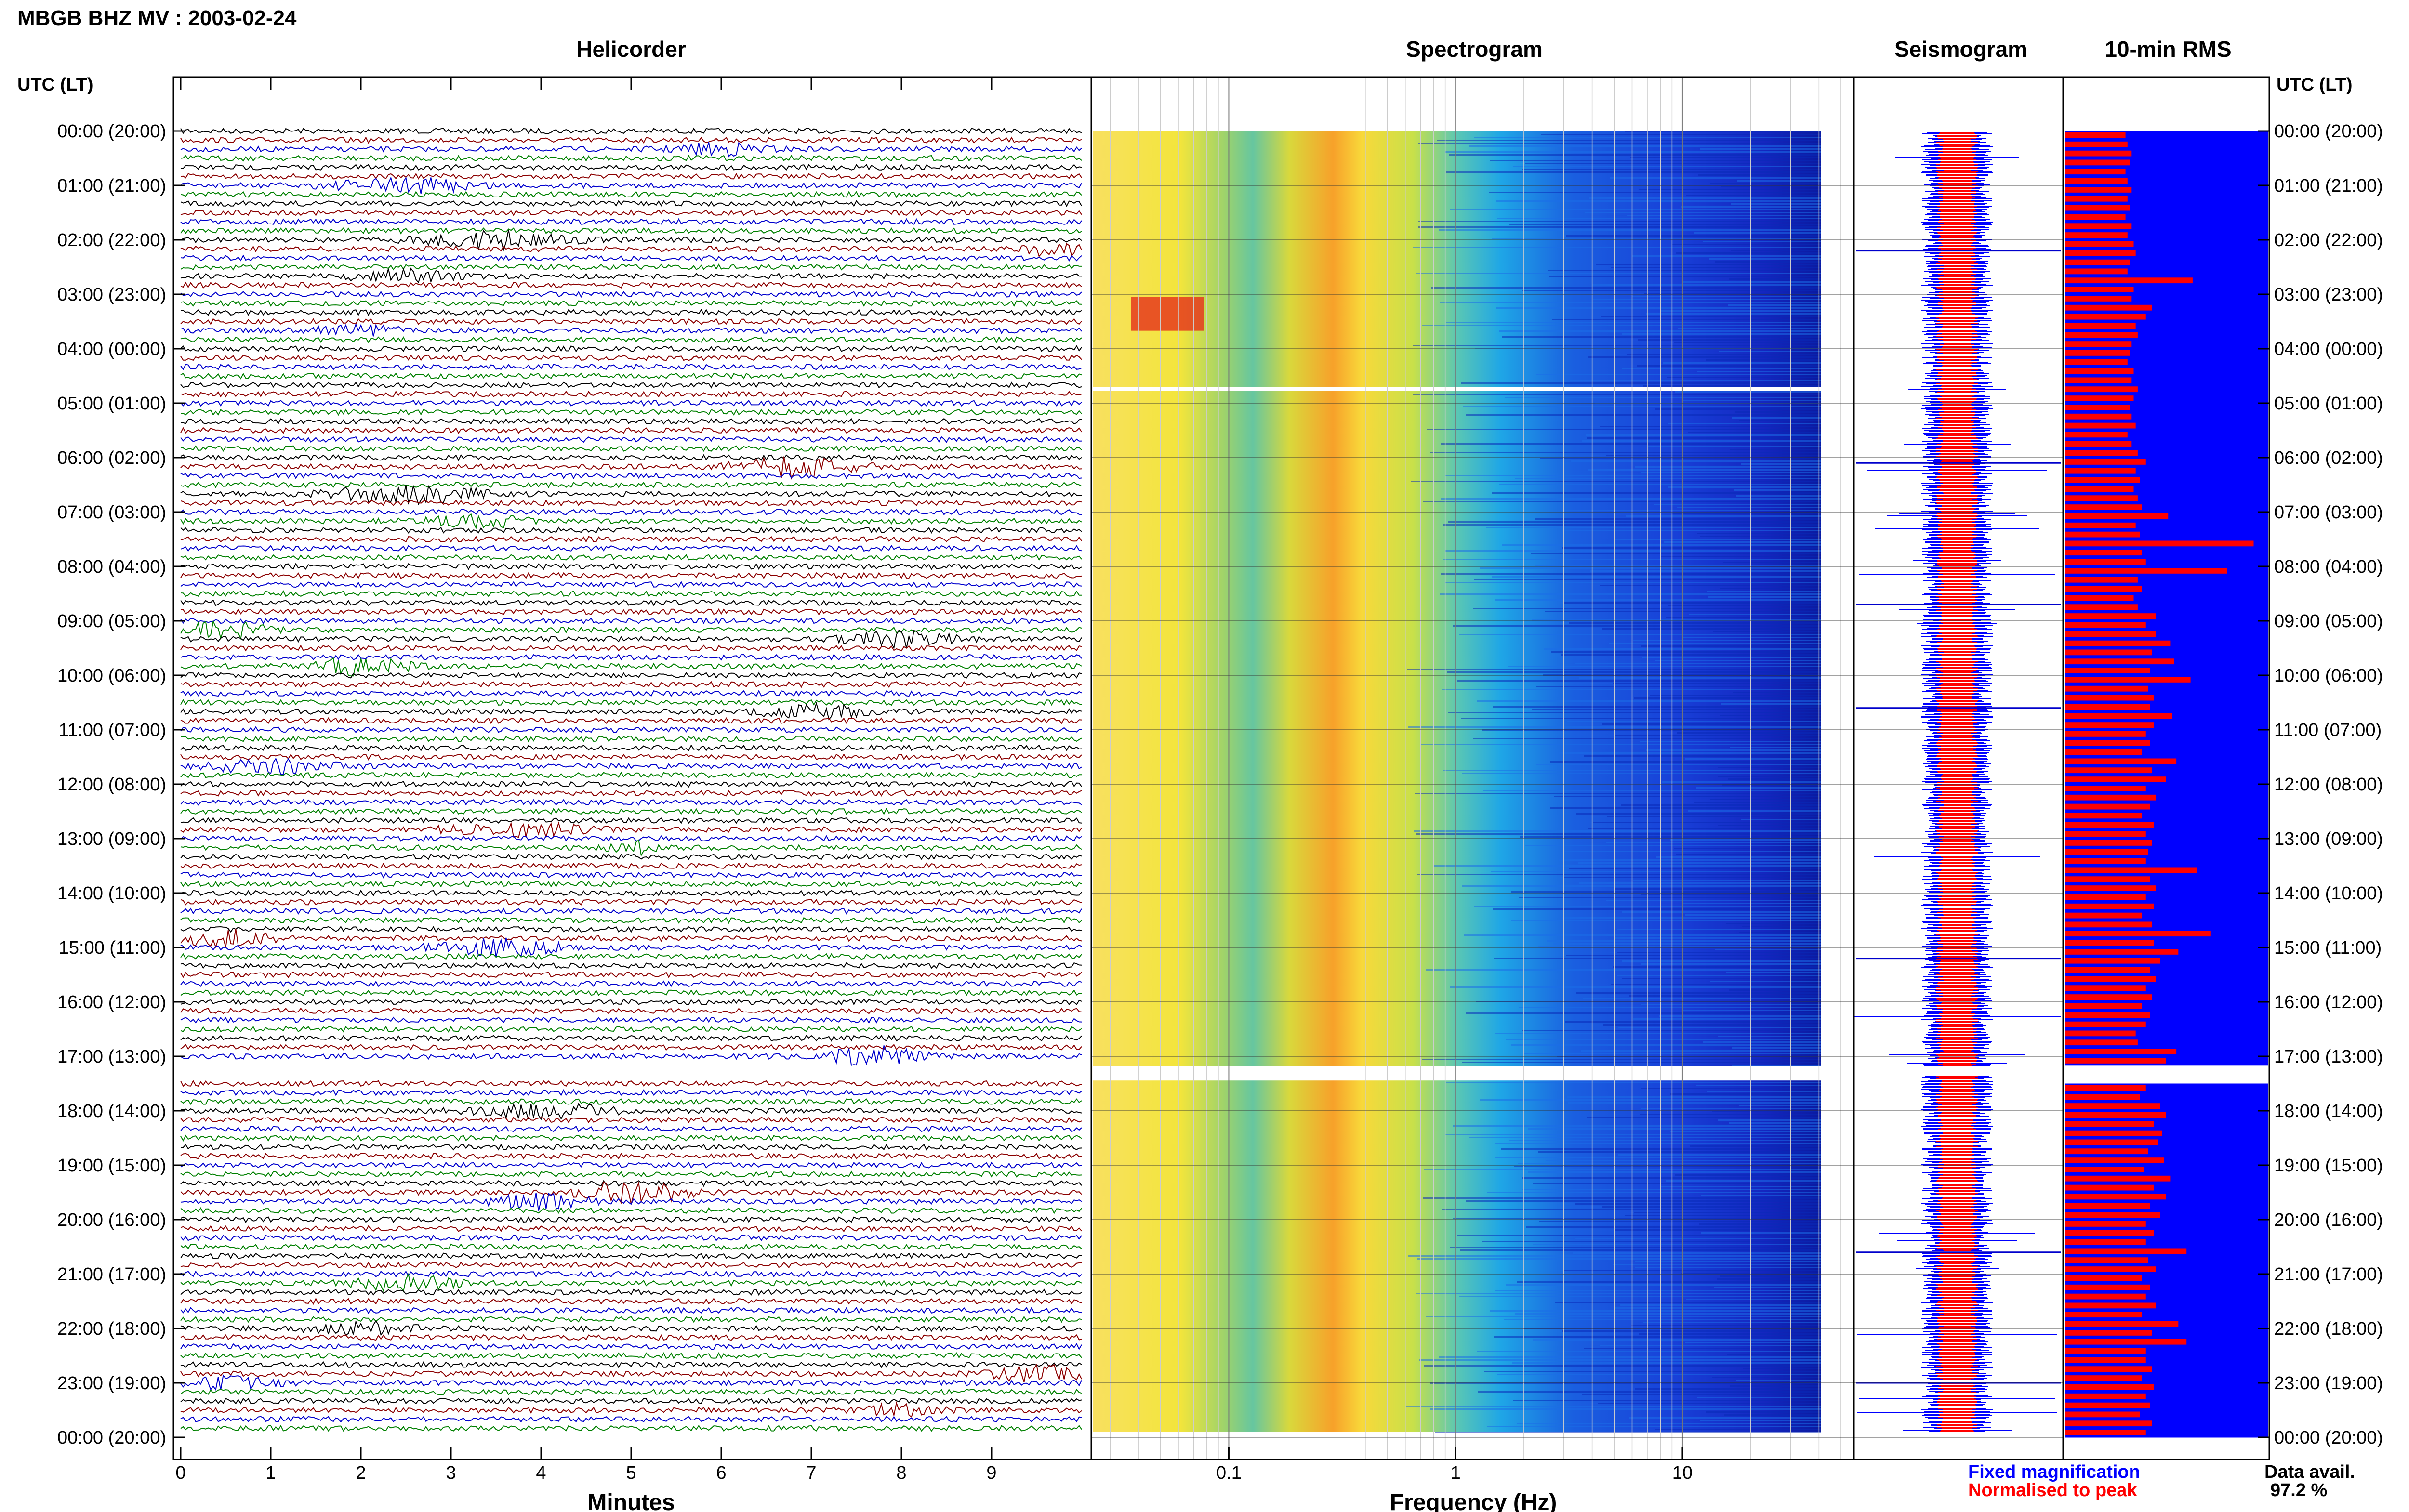 This screenshot has height=1512, width=2409. What do you see at coordinates (1957, 781) in the screenshot?
I see `seismogram-panel` at bounding box center [1957, 781].